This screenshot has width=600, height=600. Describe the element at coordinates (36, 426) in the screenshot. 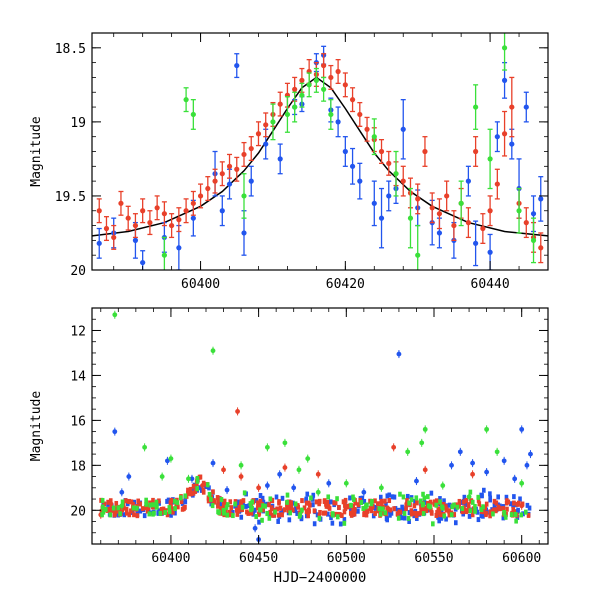

I see `bottom-y-axis-label: Magnitude` at that location.